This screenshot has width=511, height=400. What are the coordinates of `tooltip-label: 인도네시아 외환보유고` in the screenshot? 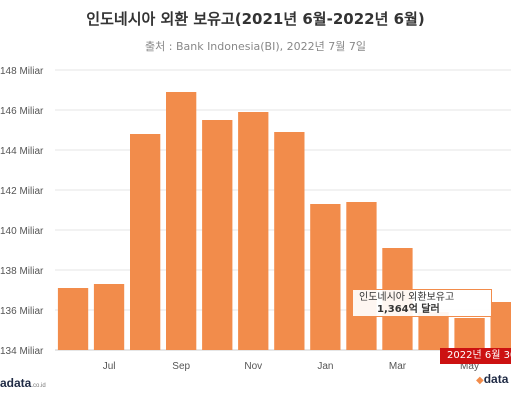 It's located at (407, 297).